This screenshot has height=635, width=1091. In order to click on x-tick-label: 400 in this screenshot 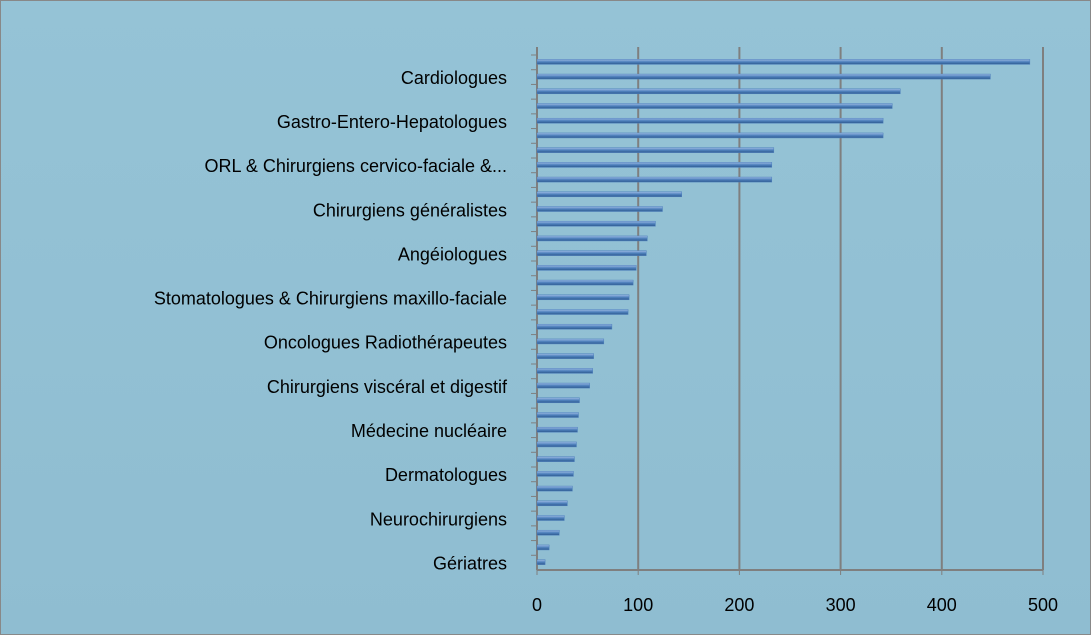, I will do `click(942, 605)`.